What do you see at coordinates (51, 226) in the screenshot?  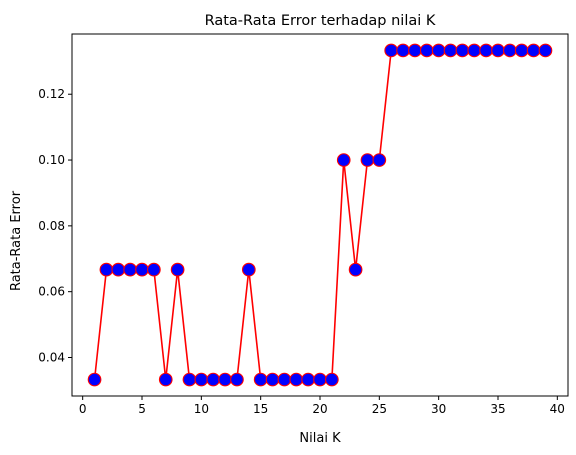 I see `y-tick-label: 0.08` at bounding box center [51, 226].